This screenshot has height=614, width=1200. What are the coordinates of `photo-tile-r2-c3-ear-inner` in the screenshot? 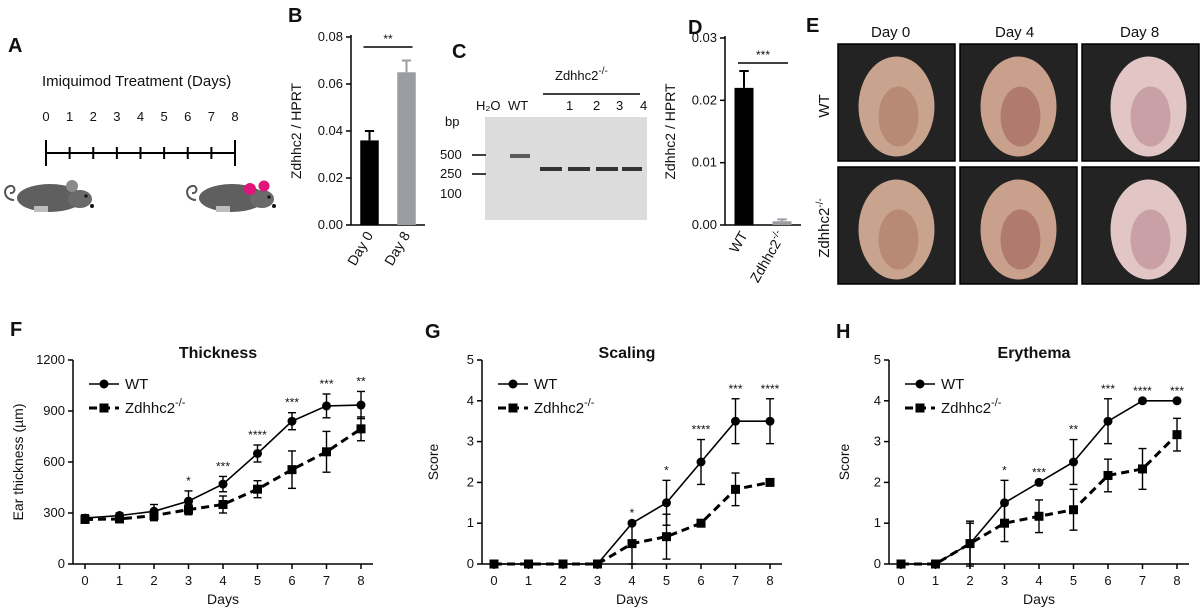 It's located at (1150, 239).